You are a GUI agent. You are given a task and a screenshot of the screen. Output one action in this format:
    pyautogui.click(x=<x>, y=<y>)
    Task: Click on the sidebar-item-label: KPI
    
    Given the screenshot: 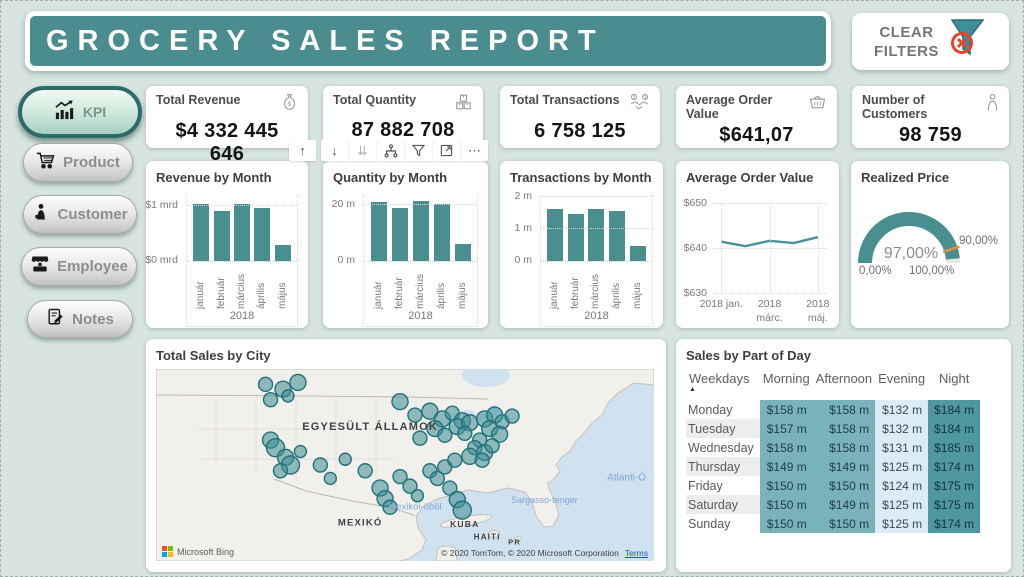 What is the action you would take?
    pyautogui.click(x=94, y=112)
    